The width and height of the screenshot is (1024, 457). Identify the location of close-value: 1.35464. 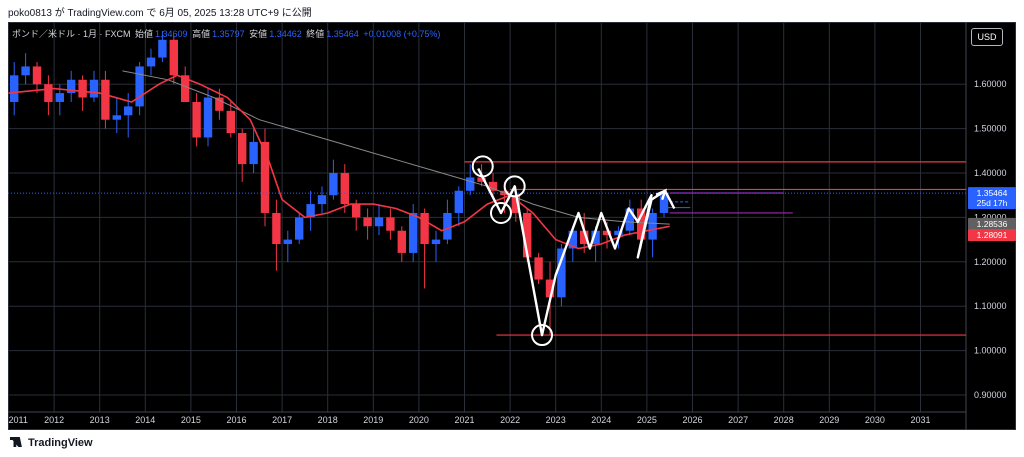
(342, 34).